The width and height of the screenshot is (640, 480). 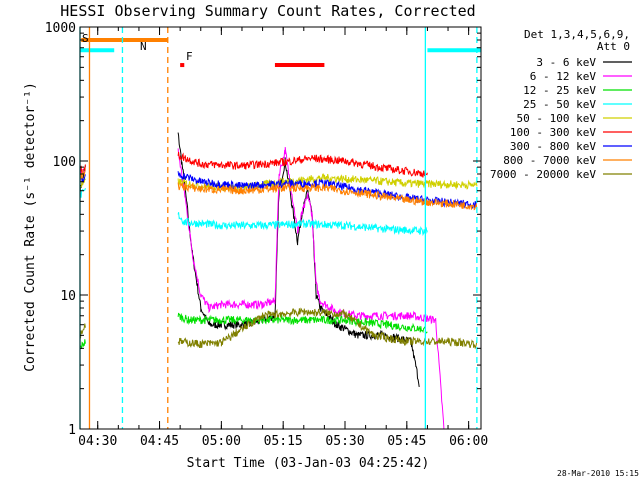 What do you see at coordinates (557, 118) in the screenshot?
I see `legend-label: 50 - 100 keV` at bounding box center [557, 118].